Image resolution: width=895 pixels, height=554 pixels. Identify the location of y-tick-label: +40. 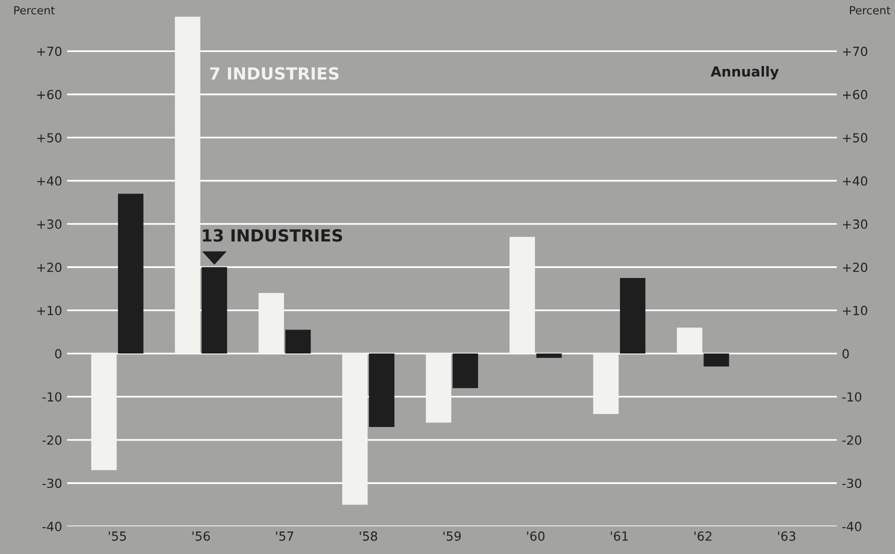
(49, 181).